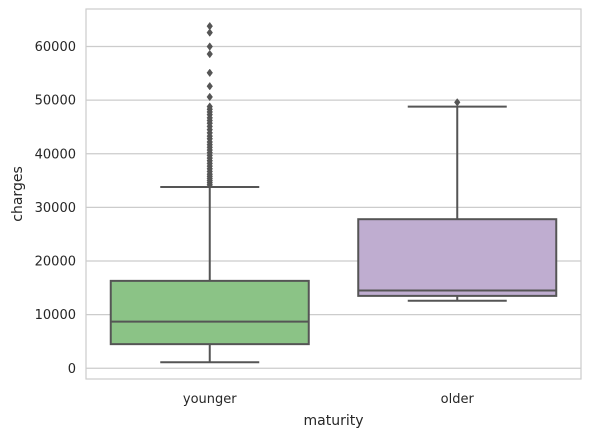  What do you see at coordinates (55, 315) in the screenshot?
I see `y-tick-label: 10000` at bounding box center [55, 315].